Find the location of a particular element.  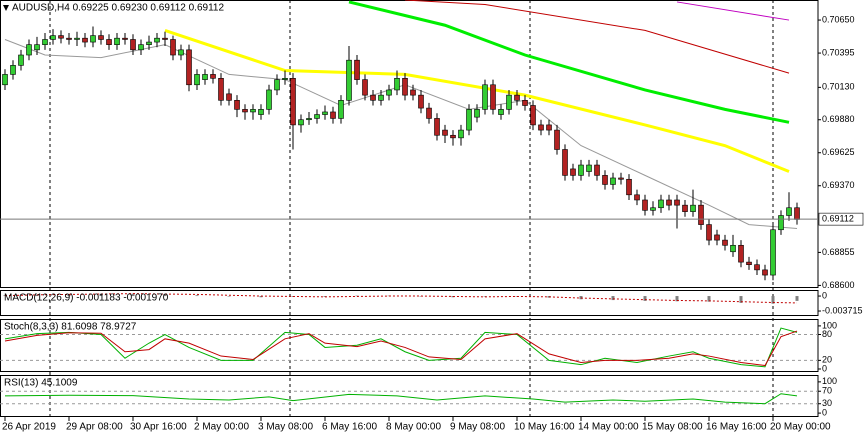

y-tick-label: 0.69880 is located at coordinates (838, 119).